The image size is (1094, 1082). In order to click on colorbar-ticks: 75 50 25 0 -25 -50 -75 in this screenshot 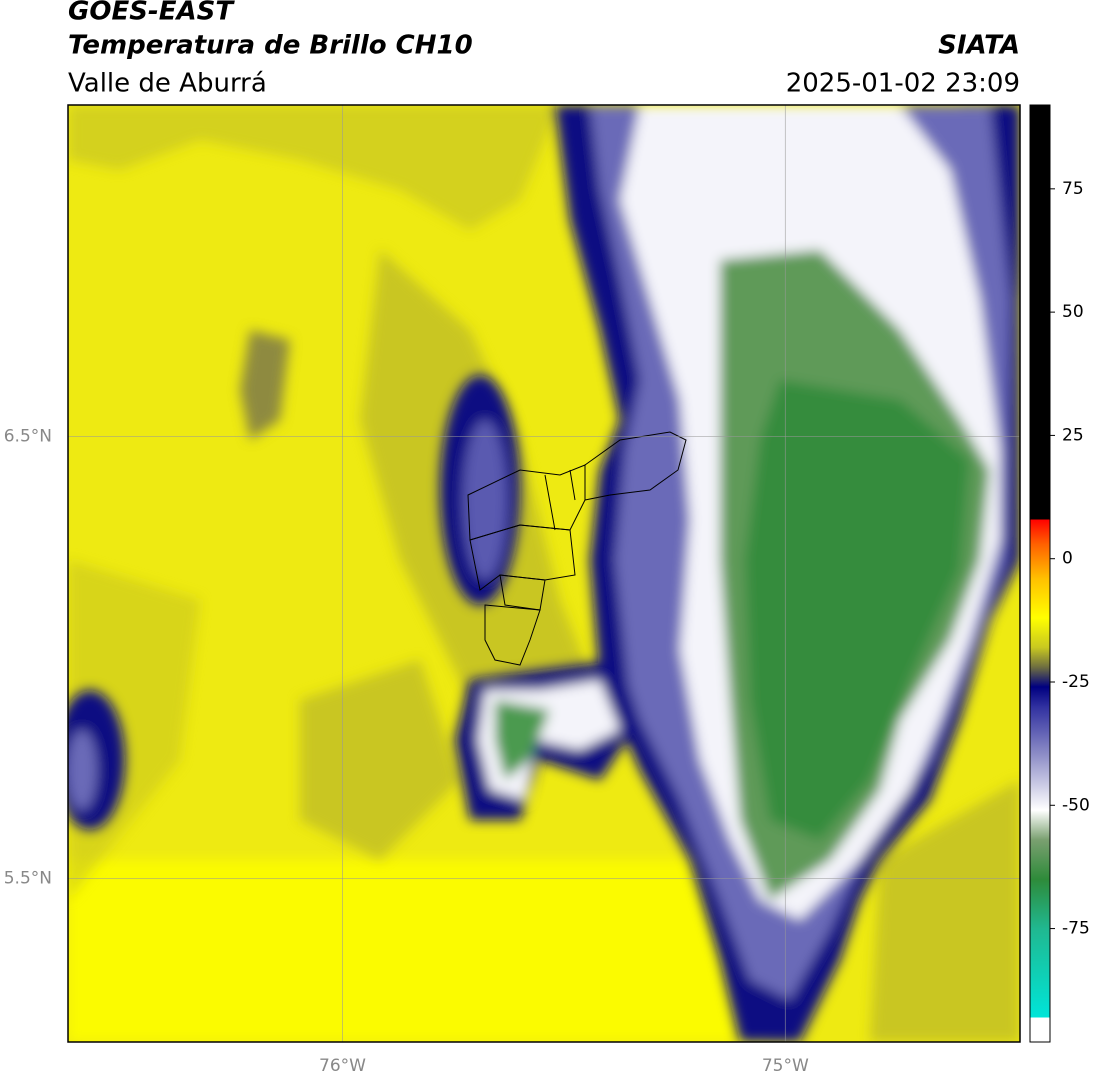, I will do `click(1070, 559)`.